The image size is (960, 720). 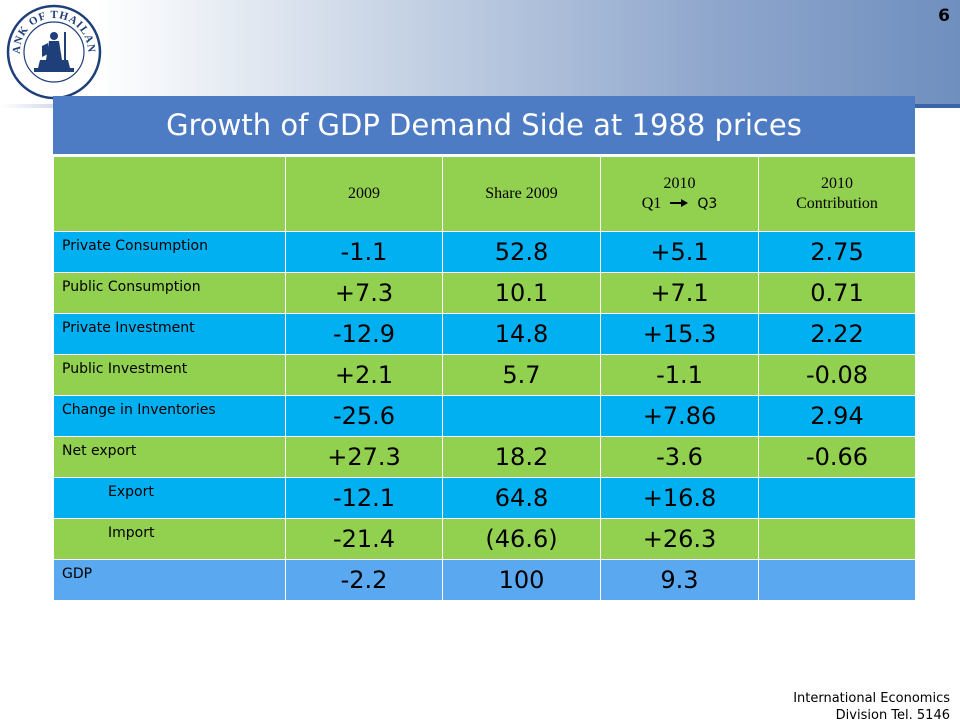 I want to click on row-label: Change in Inventories, so click(x=169, y=416).